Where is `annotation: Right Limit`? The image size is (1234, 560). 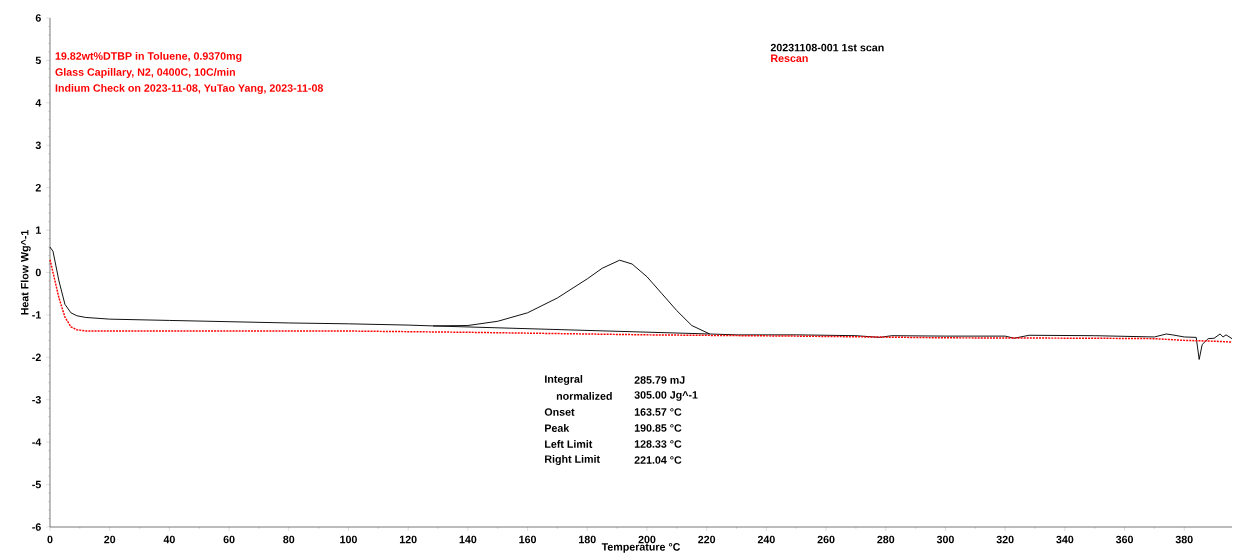
annotation: Right Limit is located at coordinates (572, 460).